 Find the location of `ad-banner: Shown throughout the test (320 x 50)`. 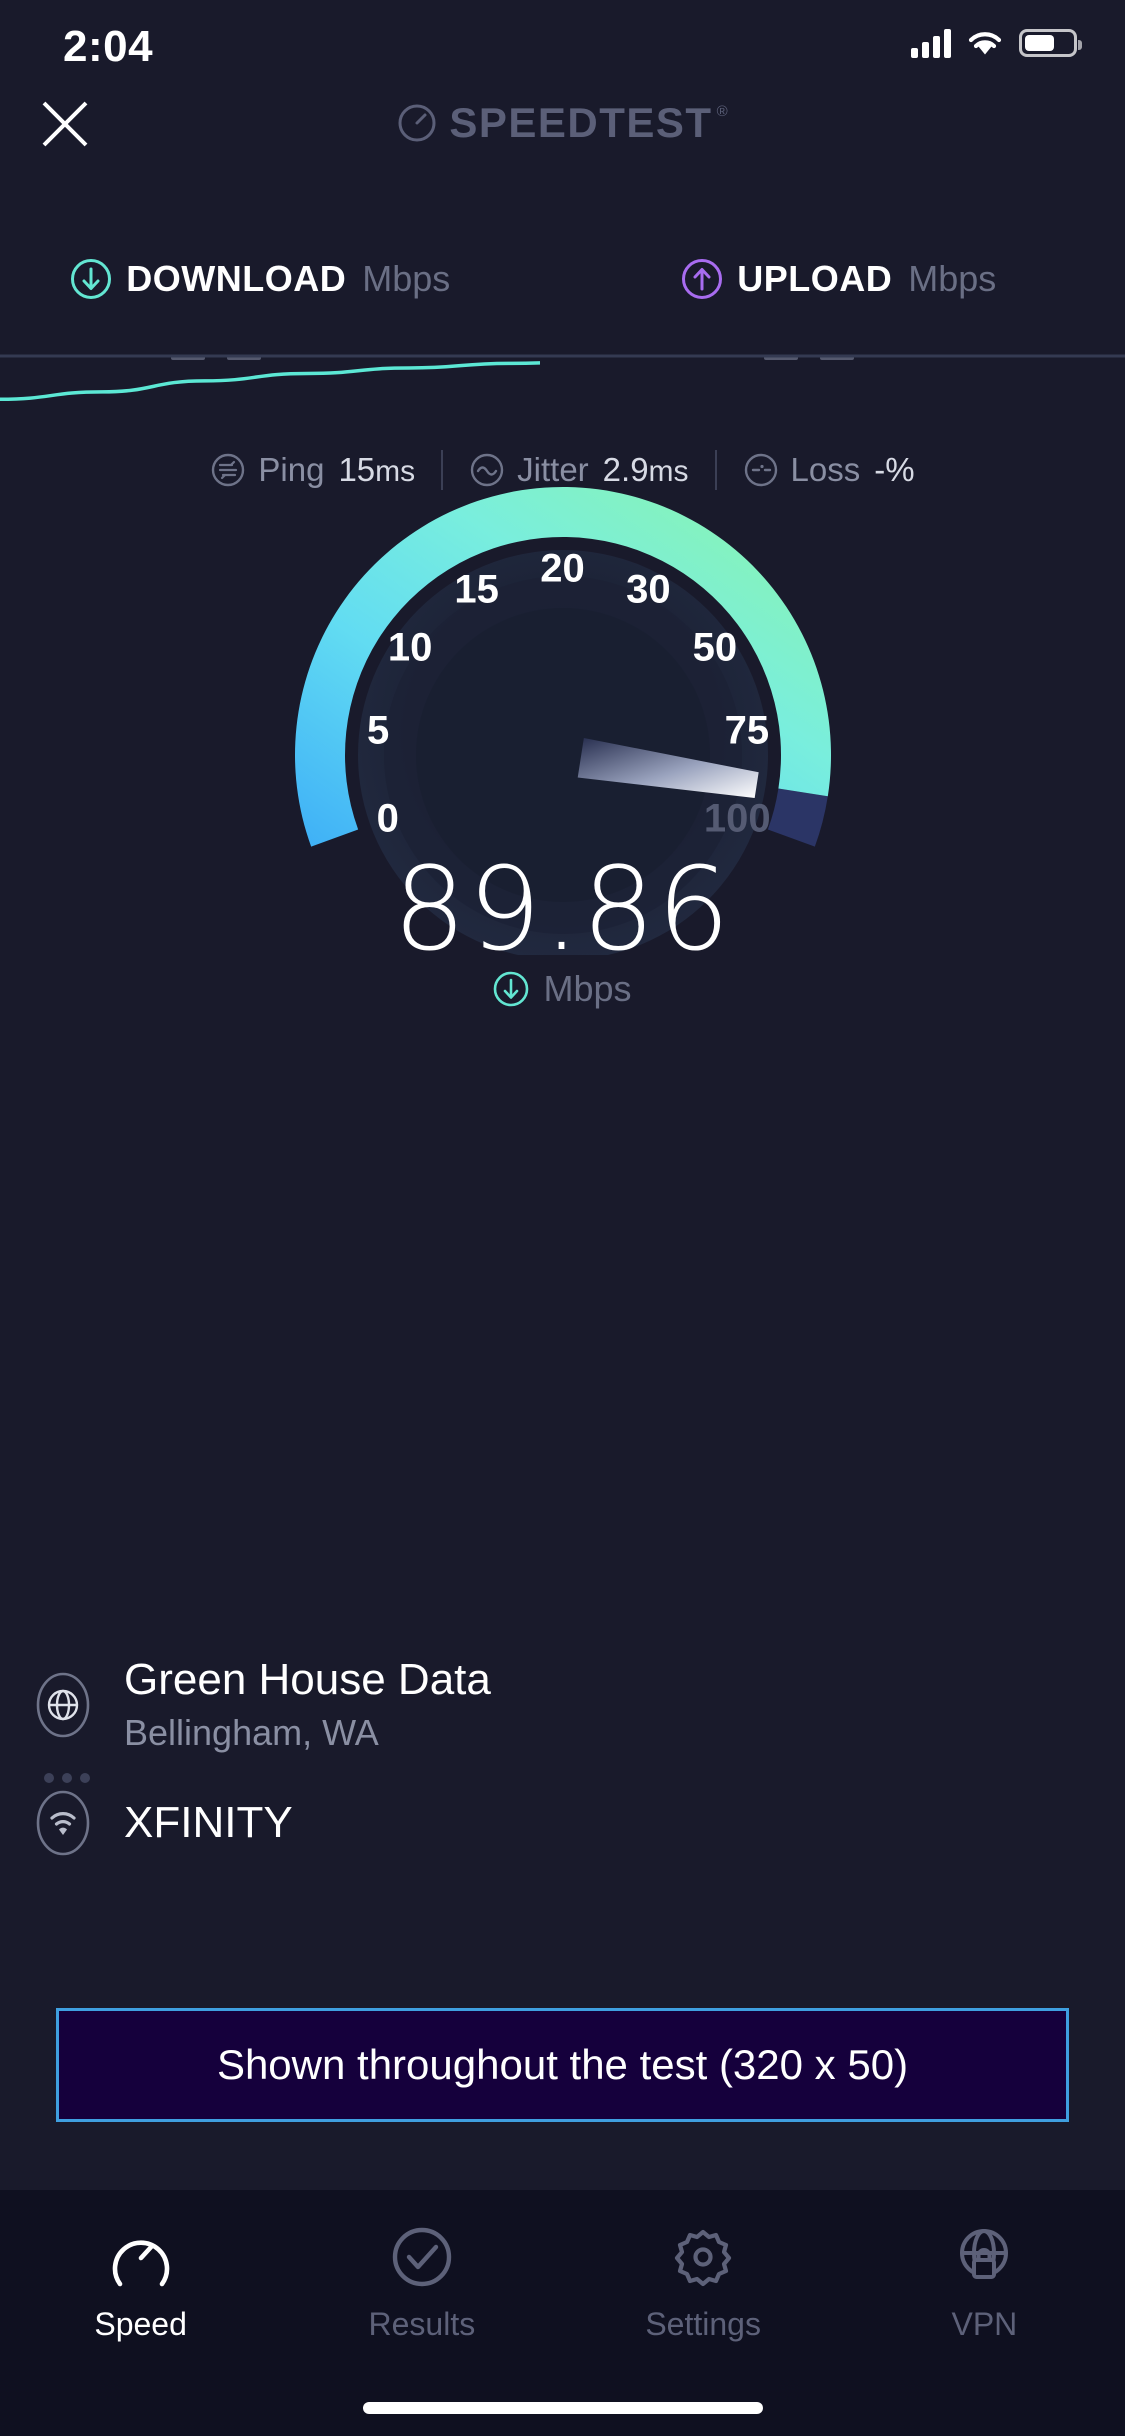

ad-banner: Shown throughout the test (320 x 50) is located at coordinates (562, 2065).